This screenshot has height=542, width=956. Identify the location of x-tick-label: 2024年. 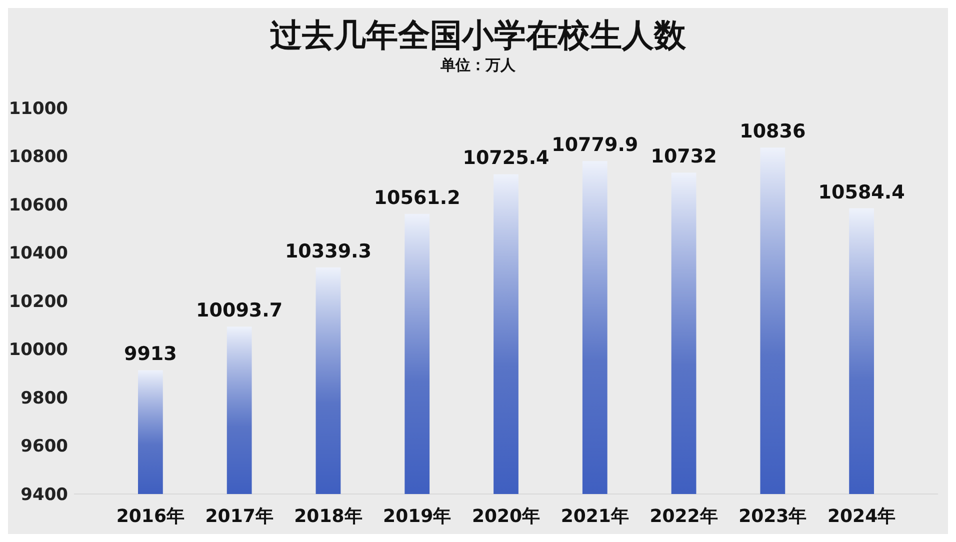
(862, 516).